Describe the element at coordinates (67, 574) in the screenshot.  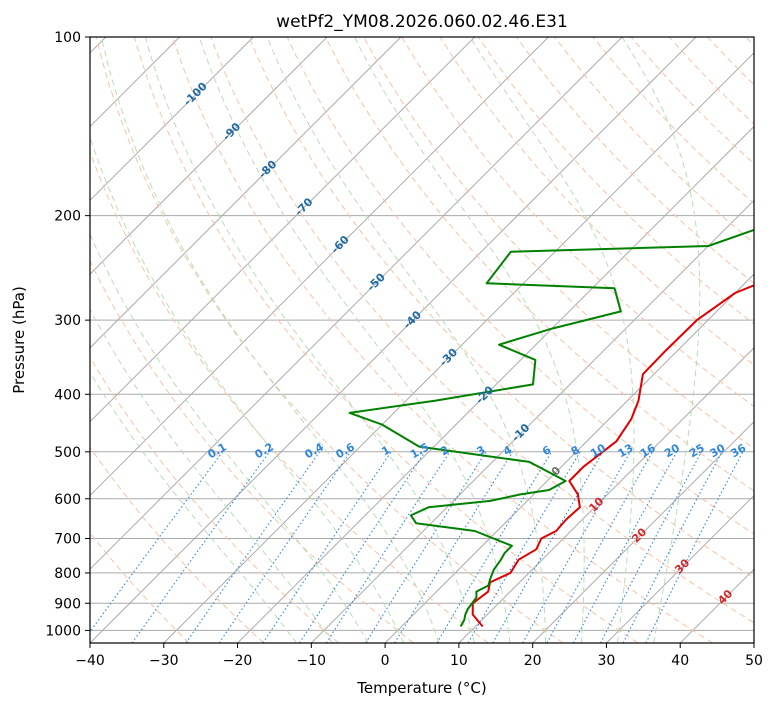
I see `y-tick-label: 800` at that location.